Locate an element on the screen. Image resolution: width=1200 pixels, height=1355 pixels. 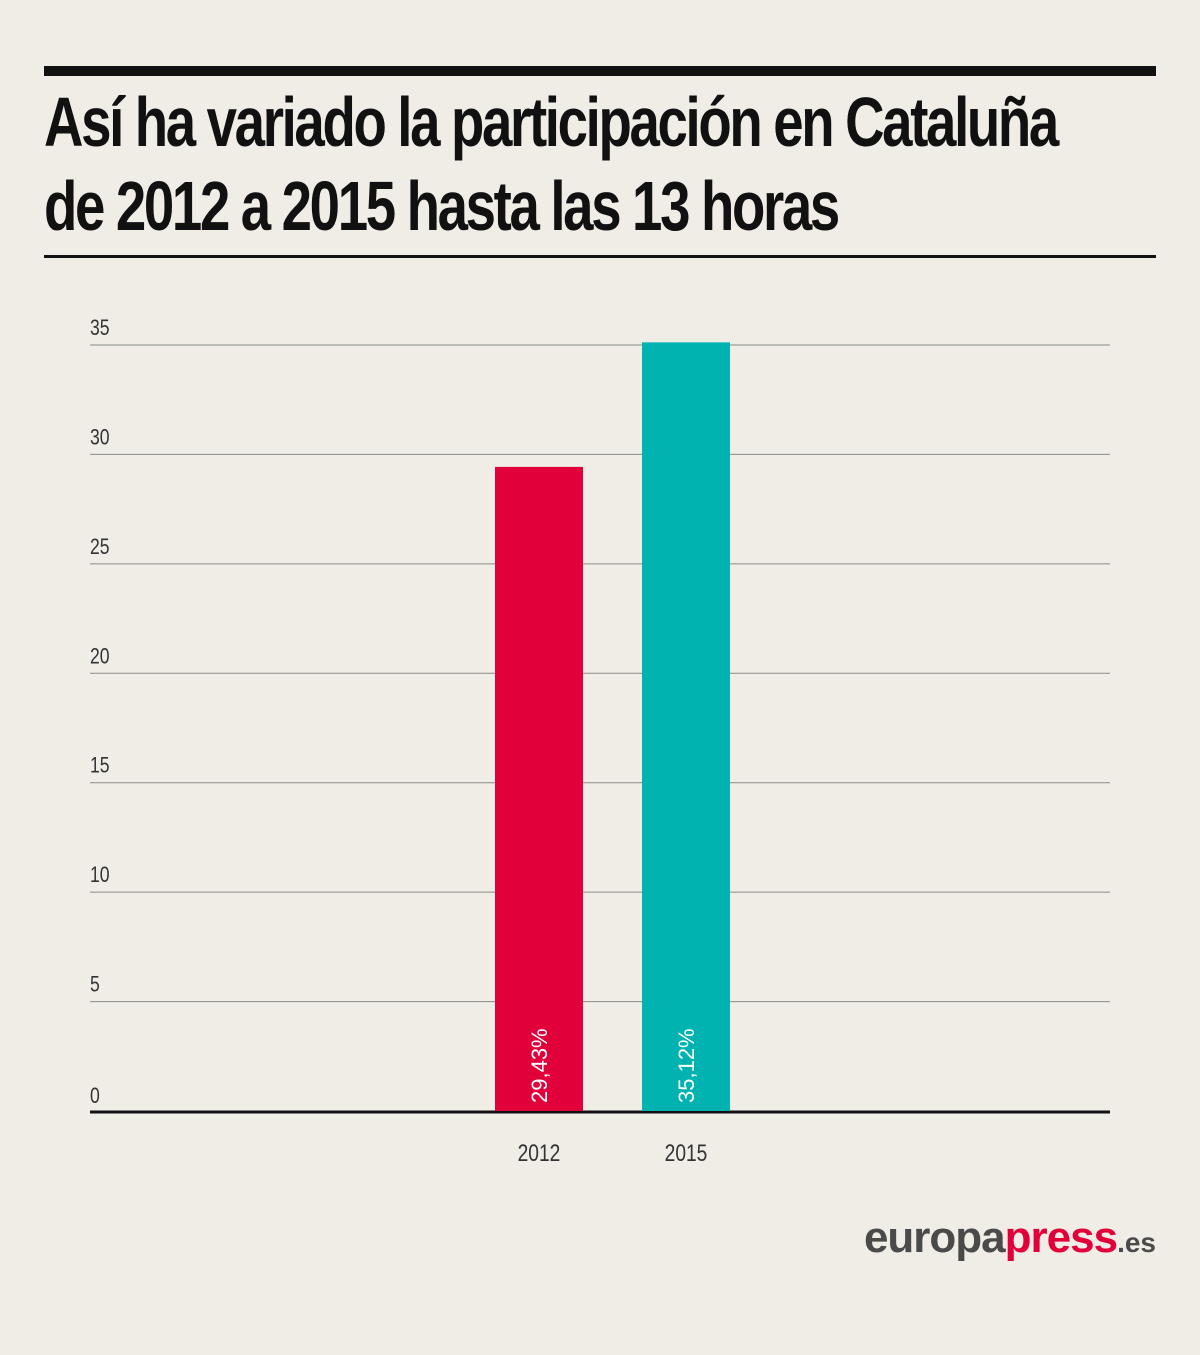
bar-2012 is located at coordinates (539, 788).